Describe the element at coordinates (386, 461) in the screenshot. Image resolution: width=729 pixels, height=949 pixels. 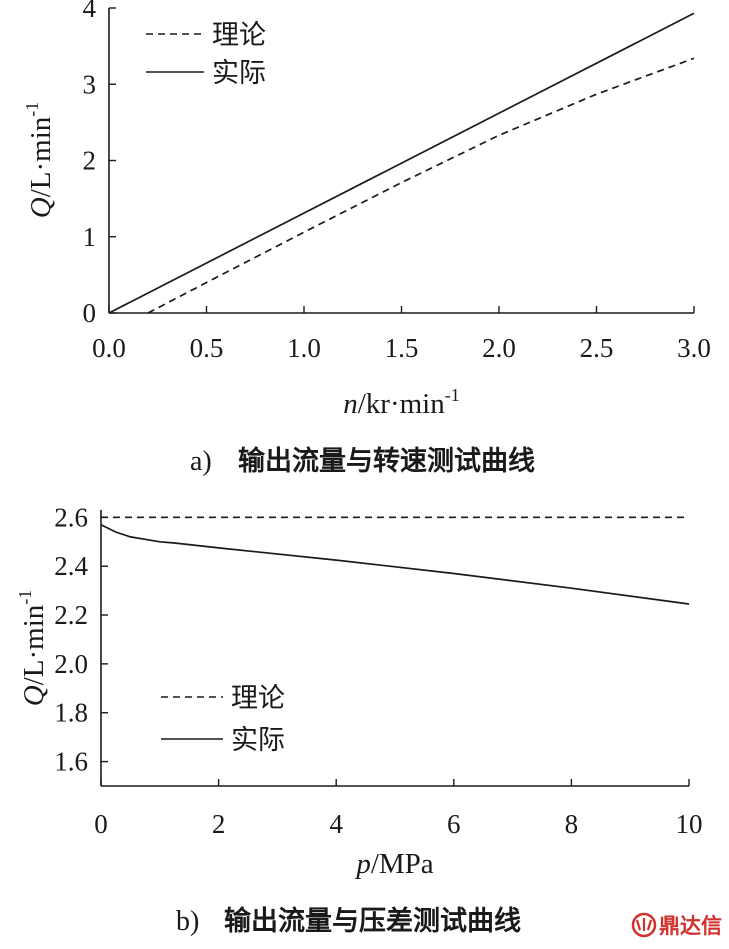
I see `chart-a-caption: 输出流量与转速测试曲线` at that location.